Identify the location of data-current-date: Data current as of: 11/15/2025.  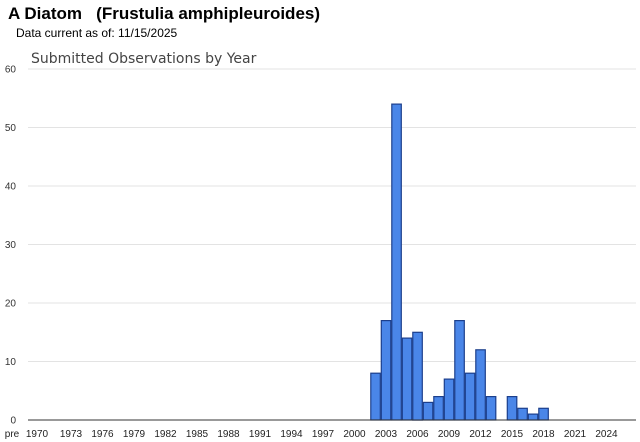
(97, 33).